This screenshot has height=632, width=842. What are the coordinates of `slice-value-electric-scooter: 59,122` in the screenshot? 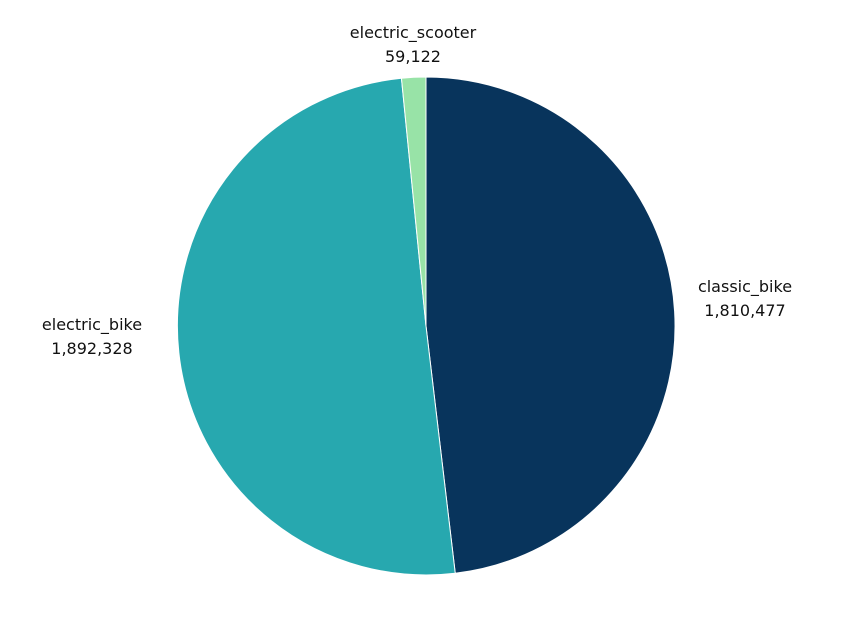 It's located at (413, 56).